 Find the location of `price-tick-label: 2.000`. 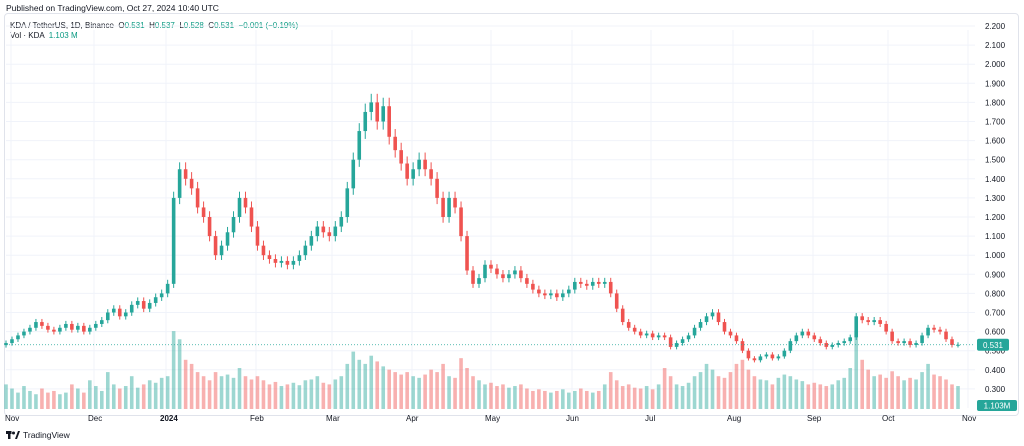

price-tick-label: 2.000 is located at coordinates (995, 64).